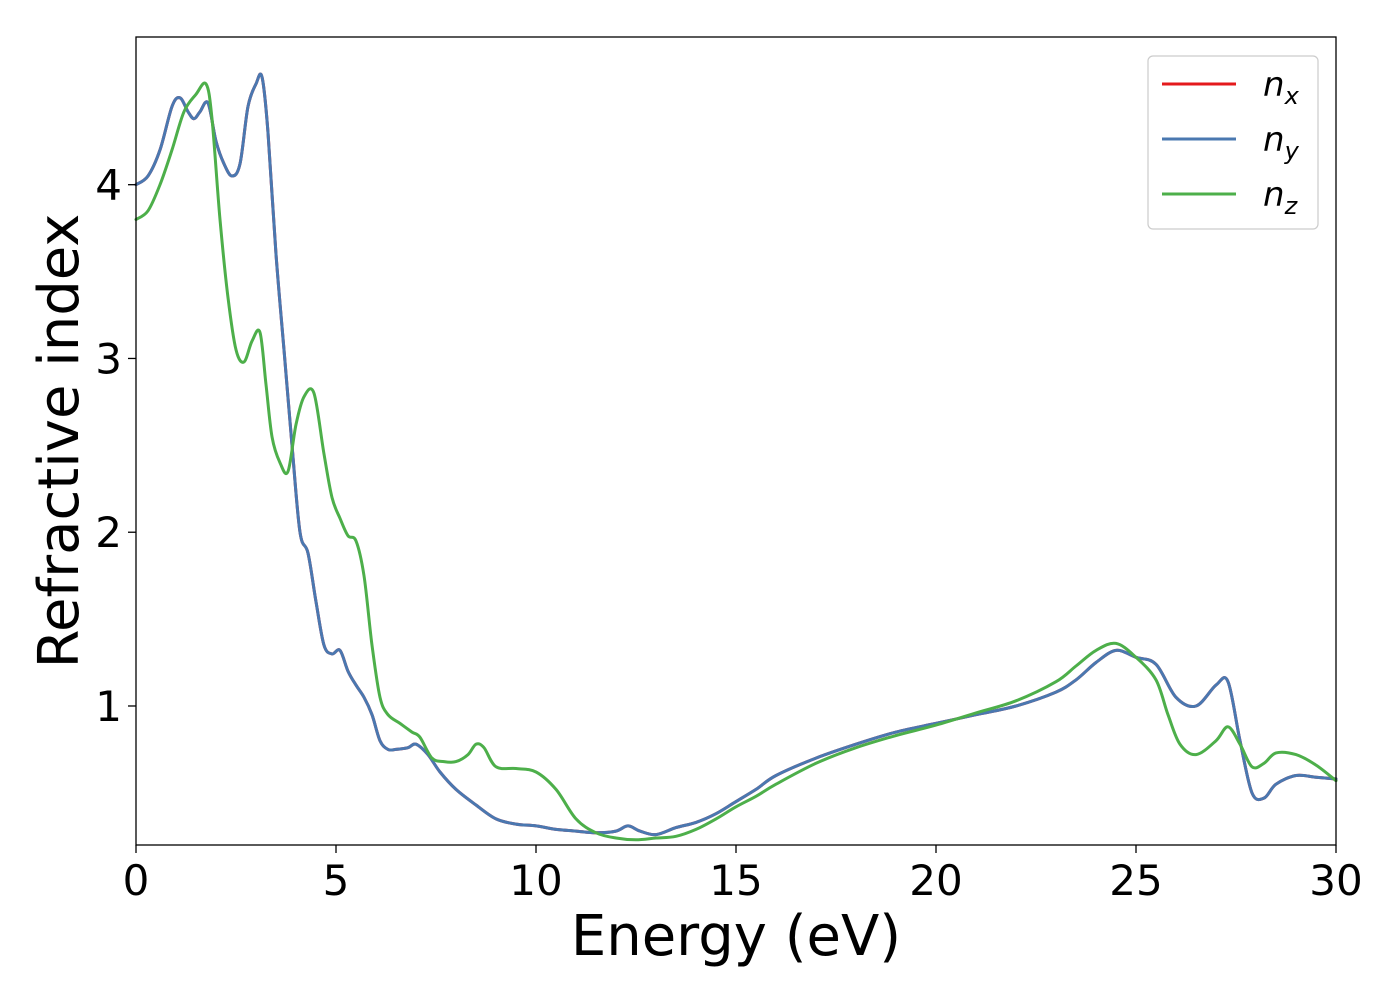 The width and height of the screenshot is (1400, 1000). I want to click on legend-box, so click(1233, 142).